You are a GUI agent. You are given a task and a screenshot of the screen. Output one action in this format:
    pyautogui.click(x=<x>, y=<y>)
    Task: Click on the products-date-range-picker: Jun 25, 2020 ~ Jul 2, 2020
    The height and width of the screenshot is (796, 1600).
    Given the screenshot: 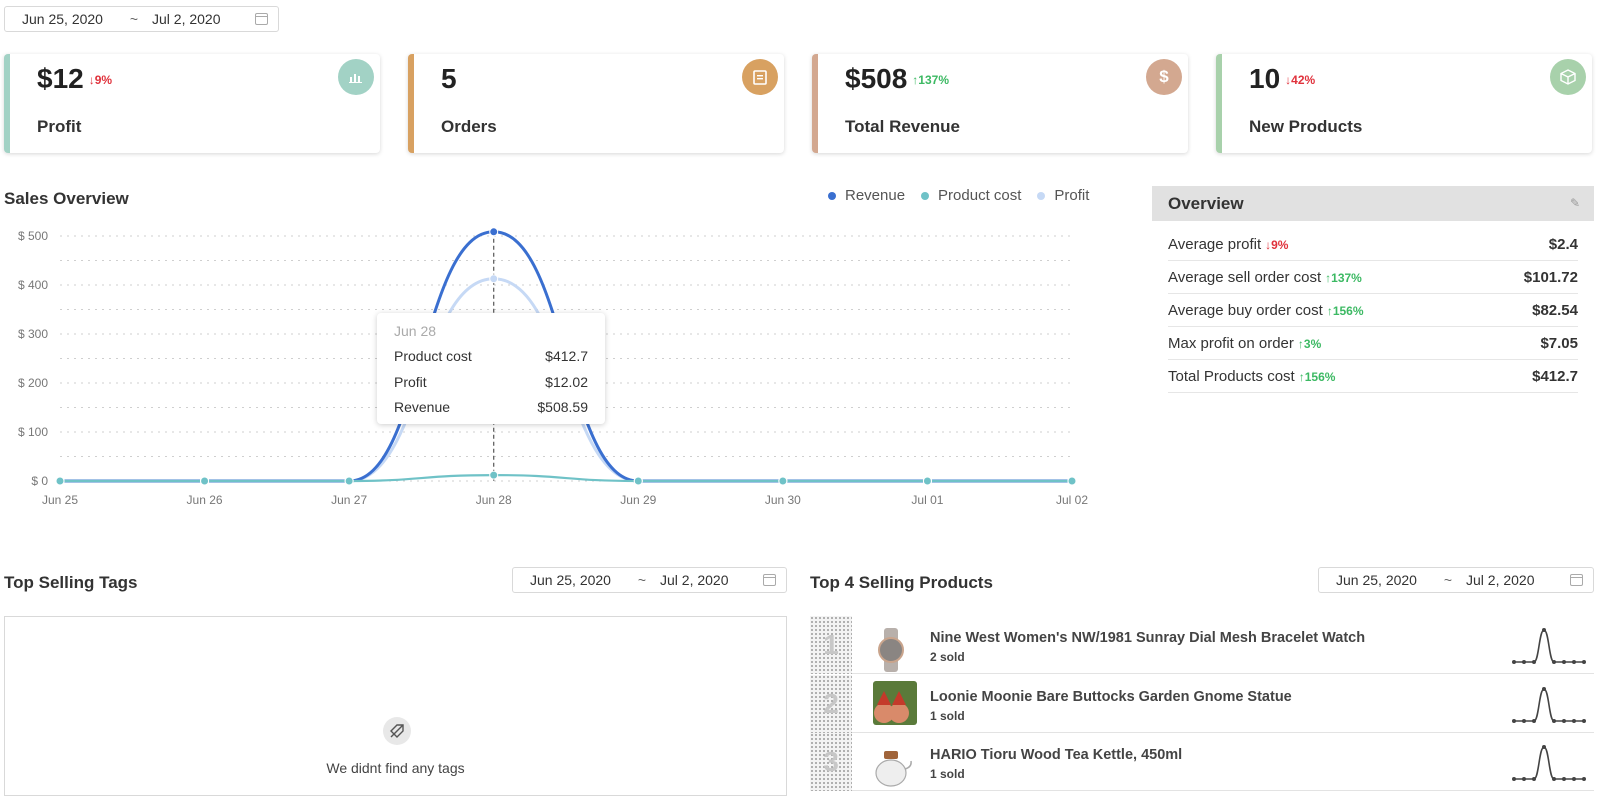 What is the action you would take?
    pyautogui.click(x=1456, y=580)
    